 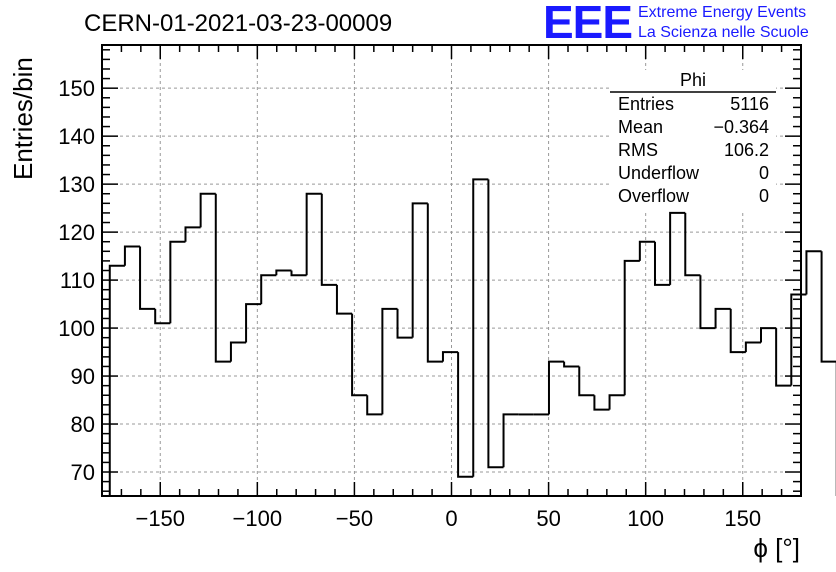 I want to click on y-axis-label: Entries/bin, so click(x=23, y=118).